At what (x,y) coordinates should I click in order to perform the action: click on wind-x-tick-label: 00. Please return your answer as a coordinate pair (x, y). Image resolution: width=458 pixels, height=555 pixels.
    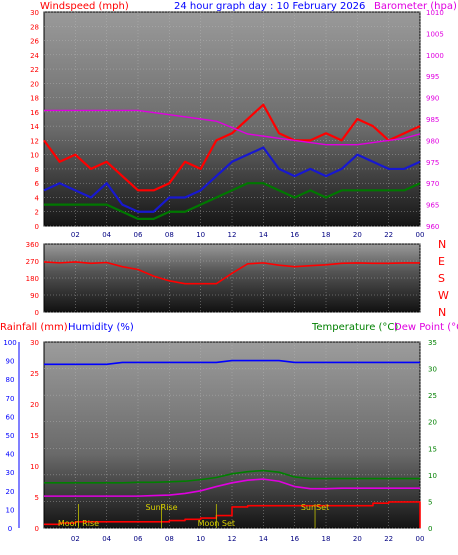
    Looking at the image, I should click on (420, 235).